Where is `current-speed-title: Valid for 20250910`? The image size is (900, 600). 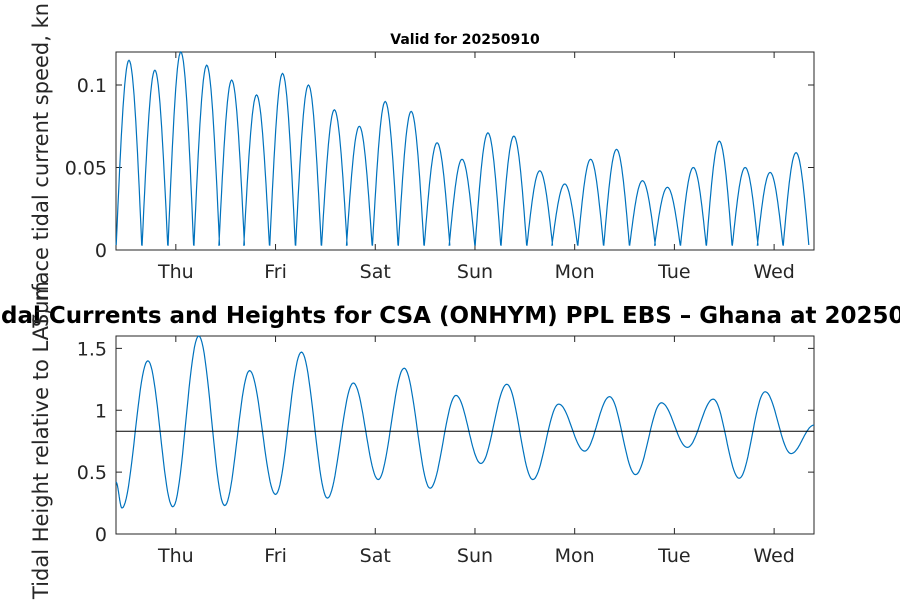
current-speed-title: Valid for 20250910 is located at coordinates (465, 40).